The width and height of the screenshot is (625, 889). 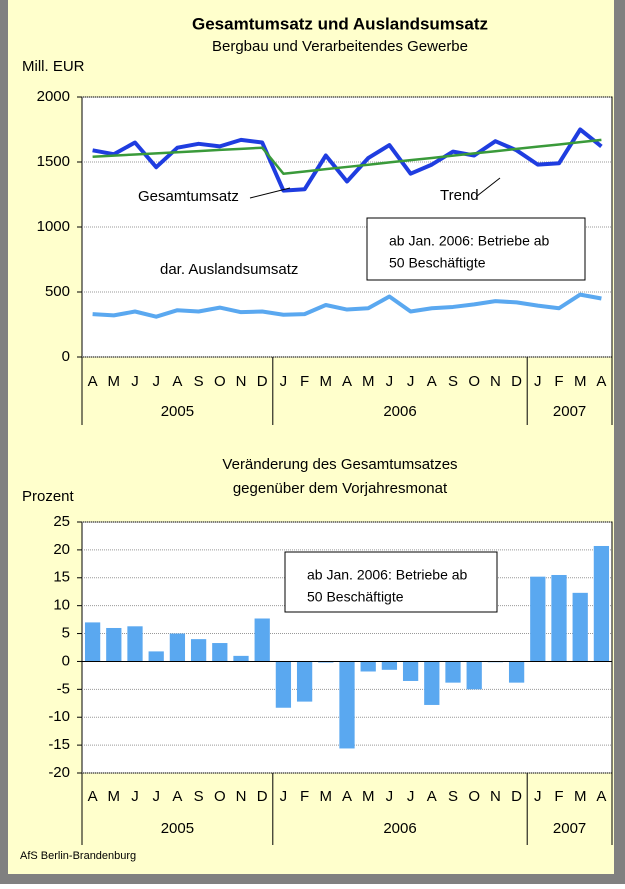 I want to click on annotation-box, so click(x=391, y=582).